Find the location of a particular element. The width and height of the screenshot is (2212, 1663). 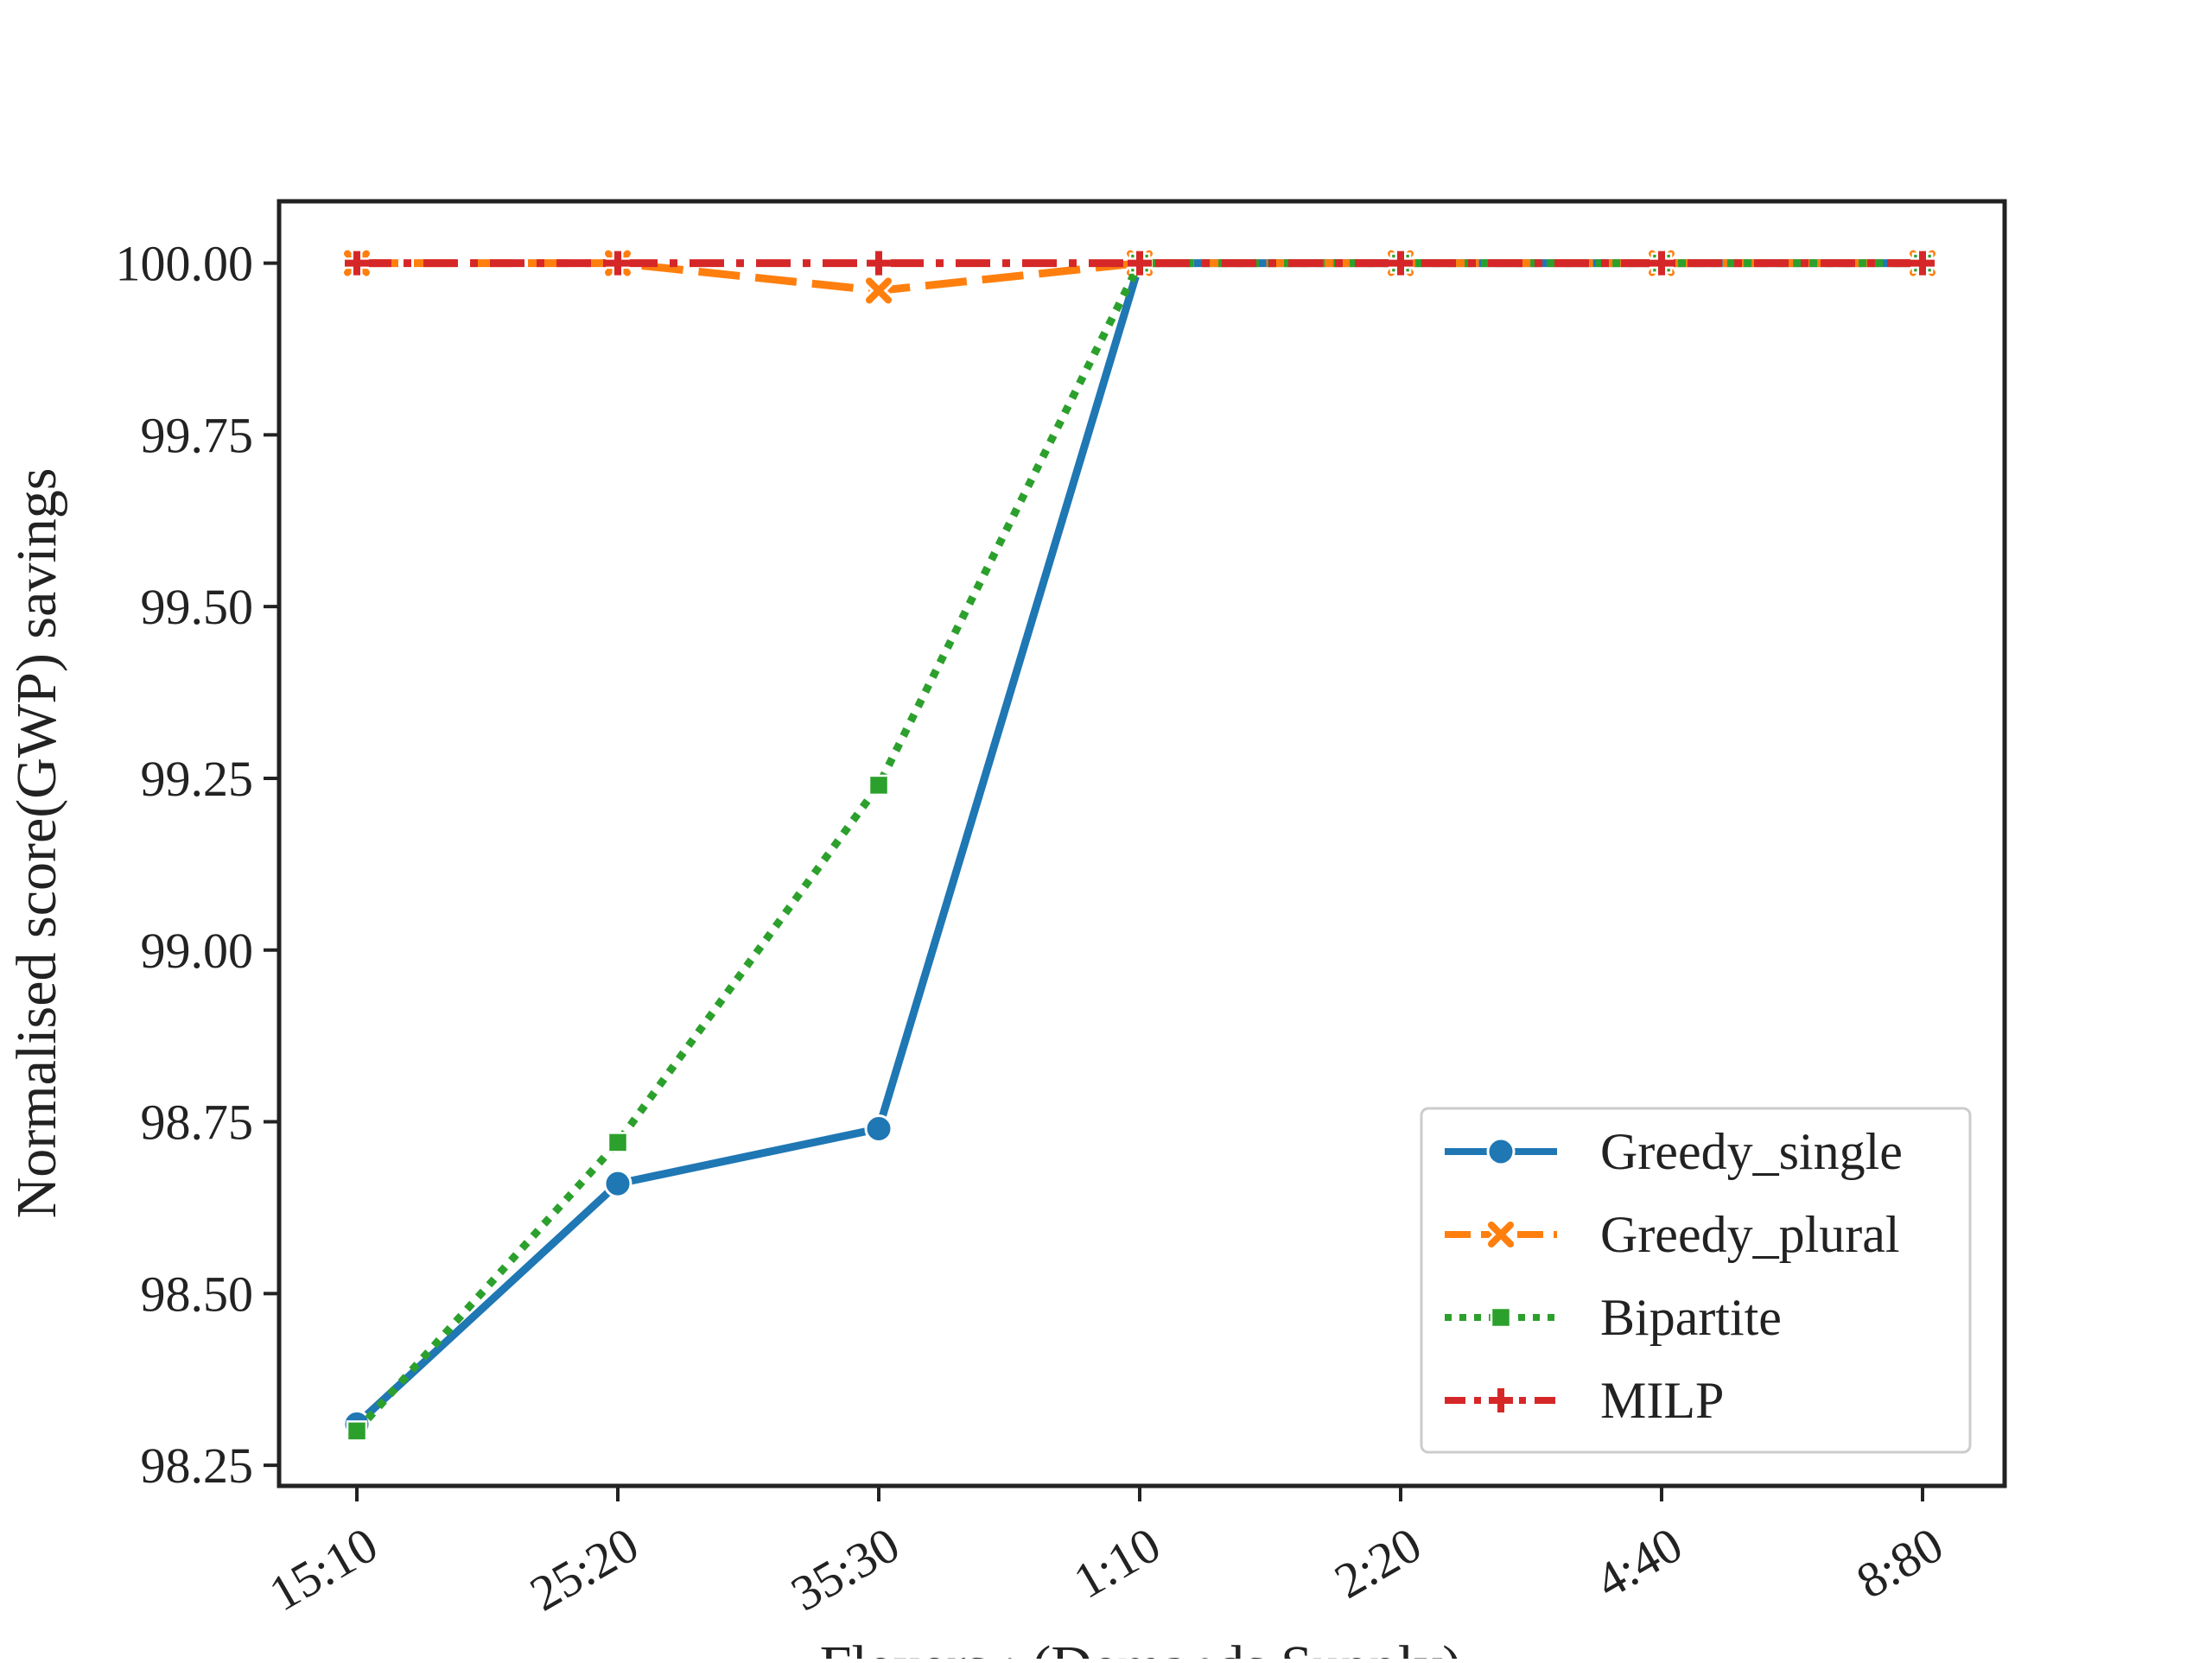

y-tick-label-1: 98.50 is located at coordinates (197, 1294).